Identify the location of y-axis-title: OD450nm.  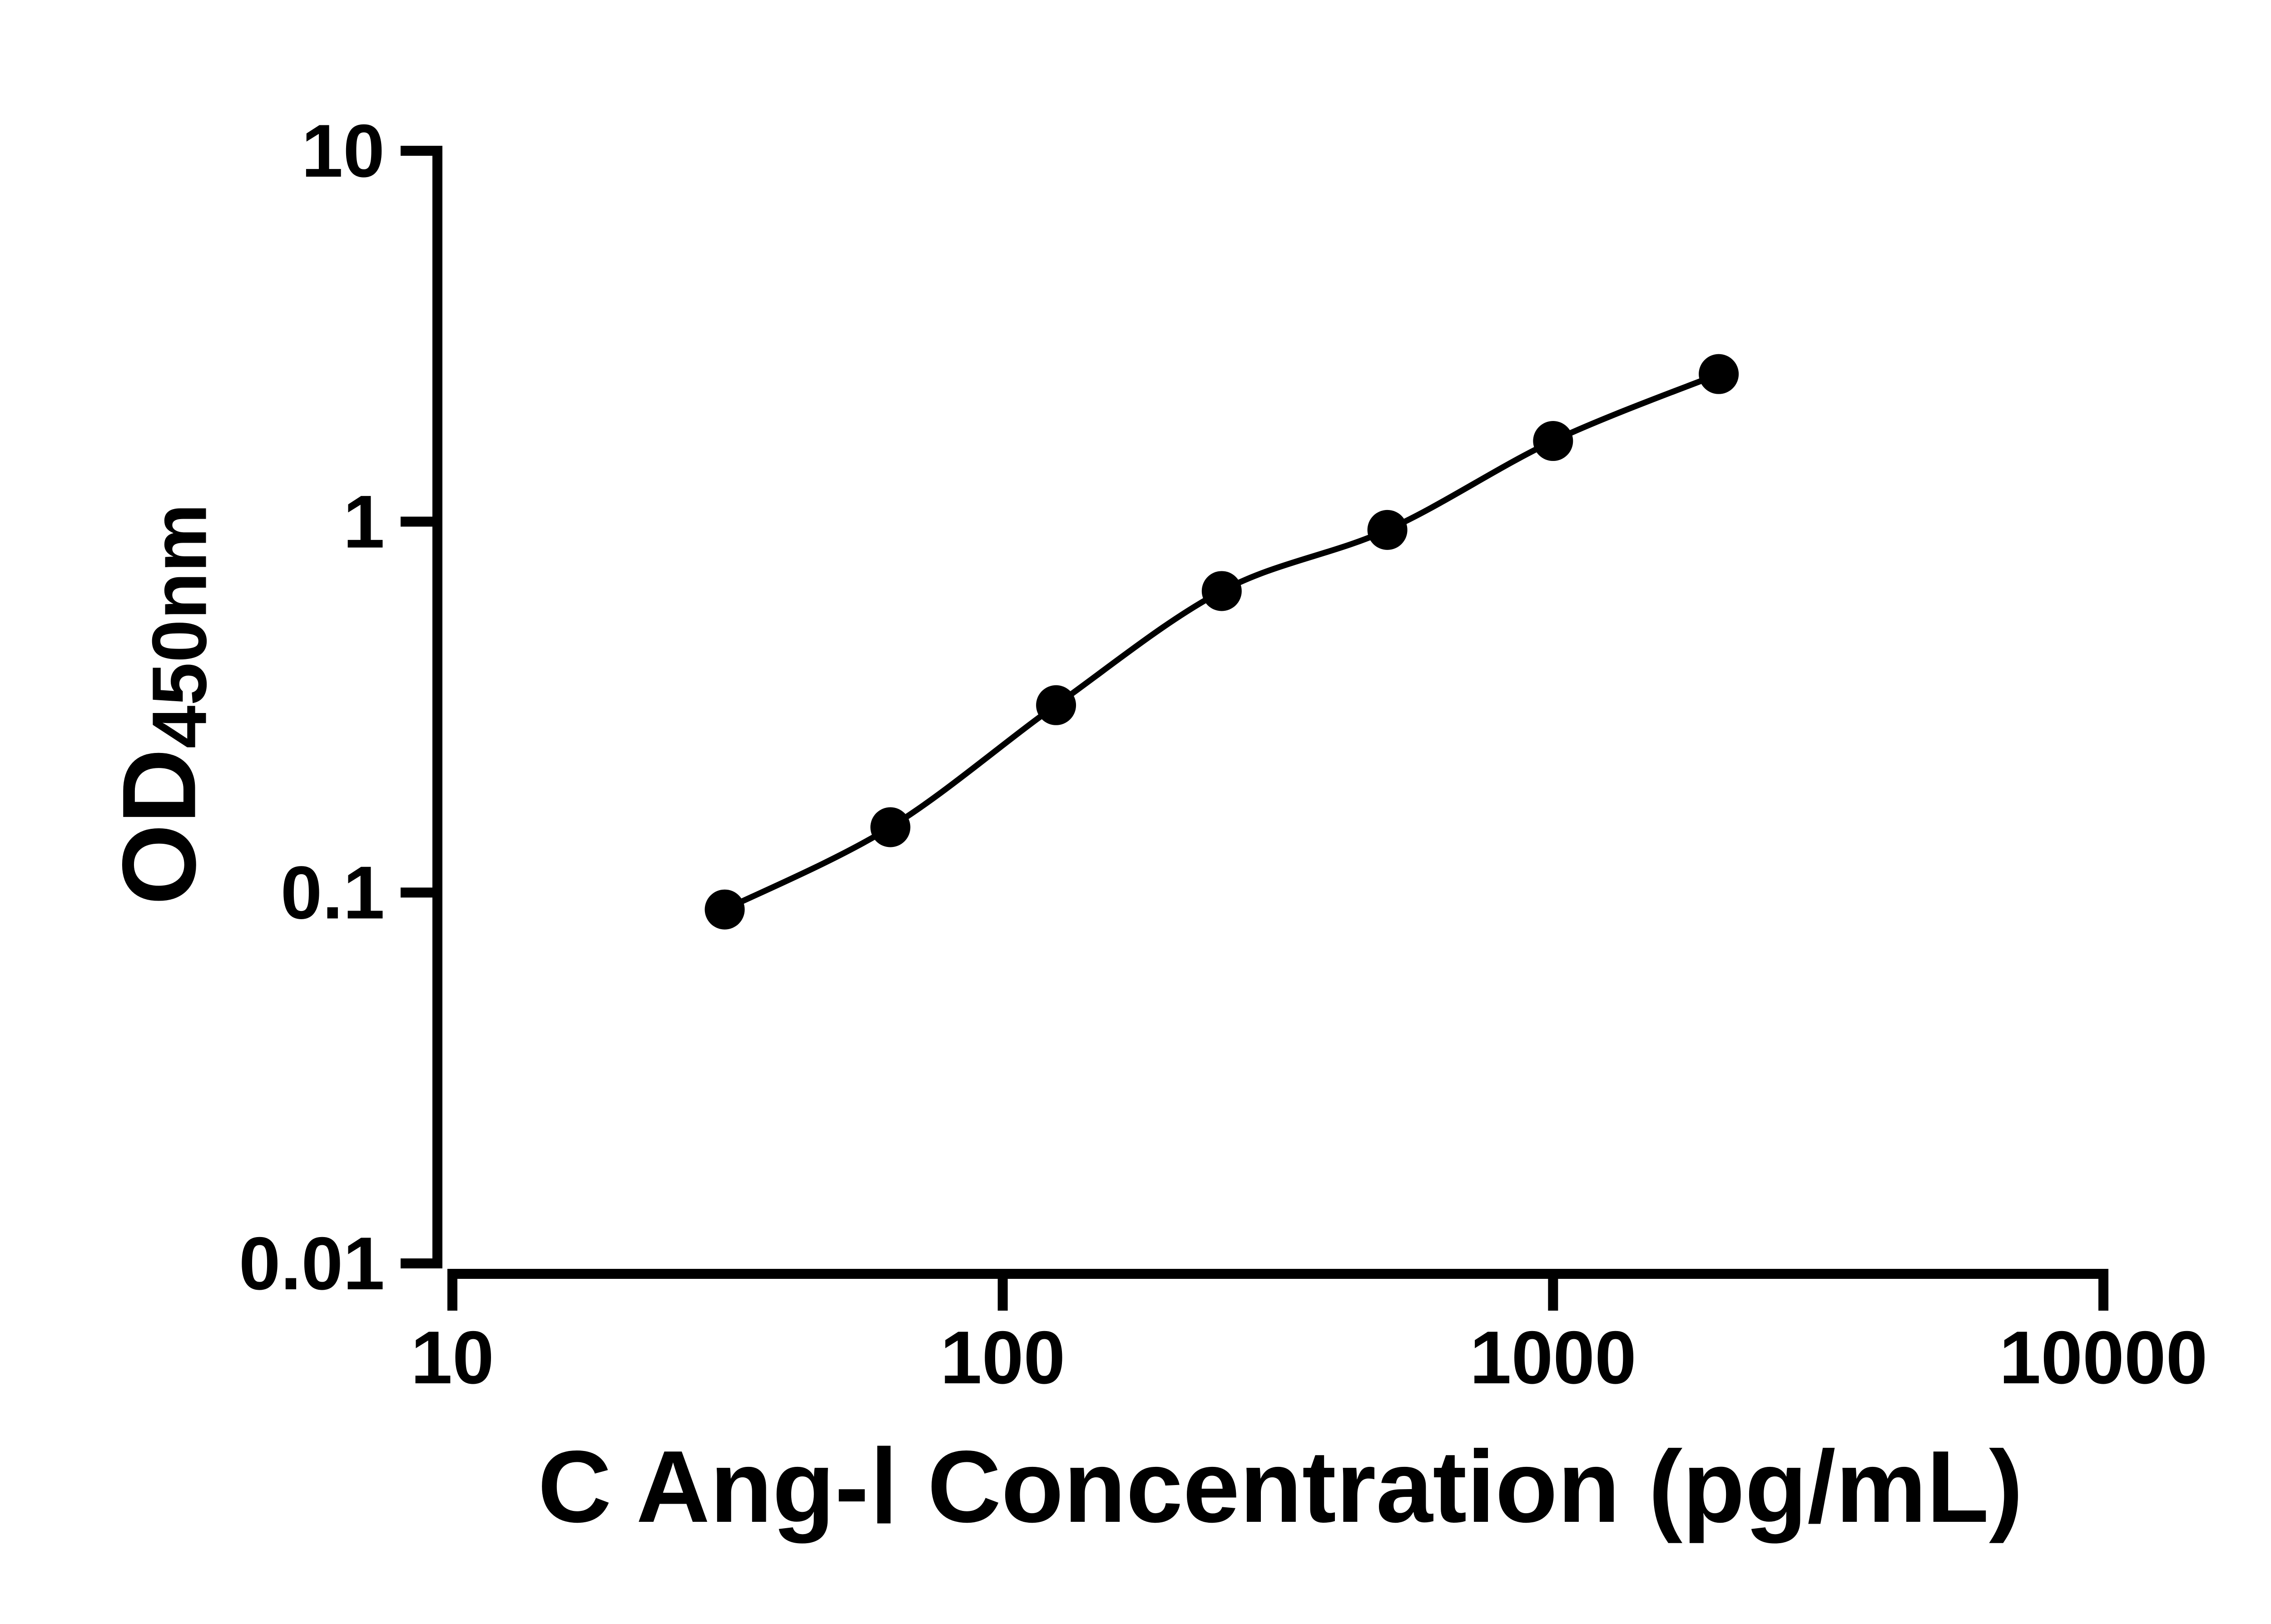
(161, 705).